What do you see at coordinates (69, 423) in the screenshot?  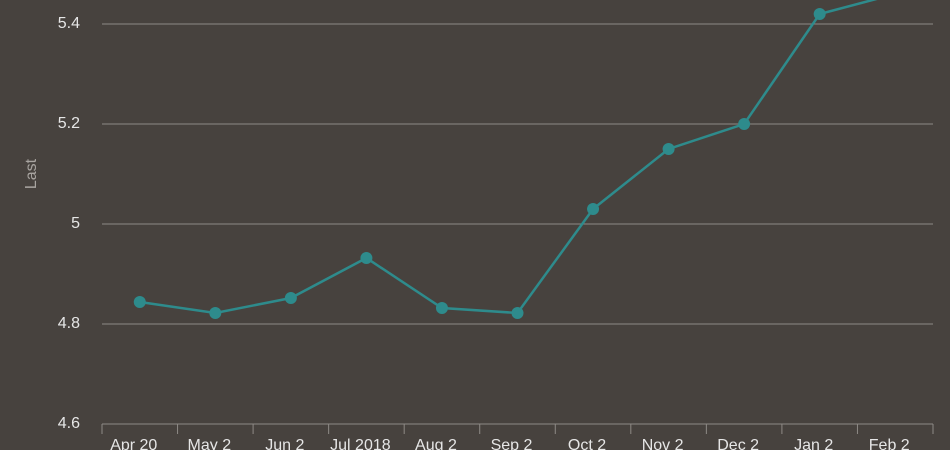 I see `y-tick-label: 4.6` at bounding box center [69, 423].